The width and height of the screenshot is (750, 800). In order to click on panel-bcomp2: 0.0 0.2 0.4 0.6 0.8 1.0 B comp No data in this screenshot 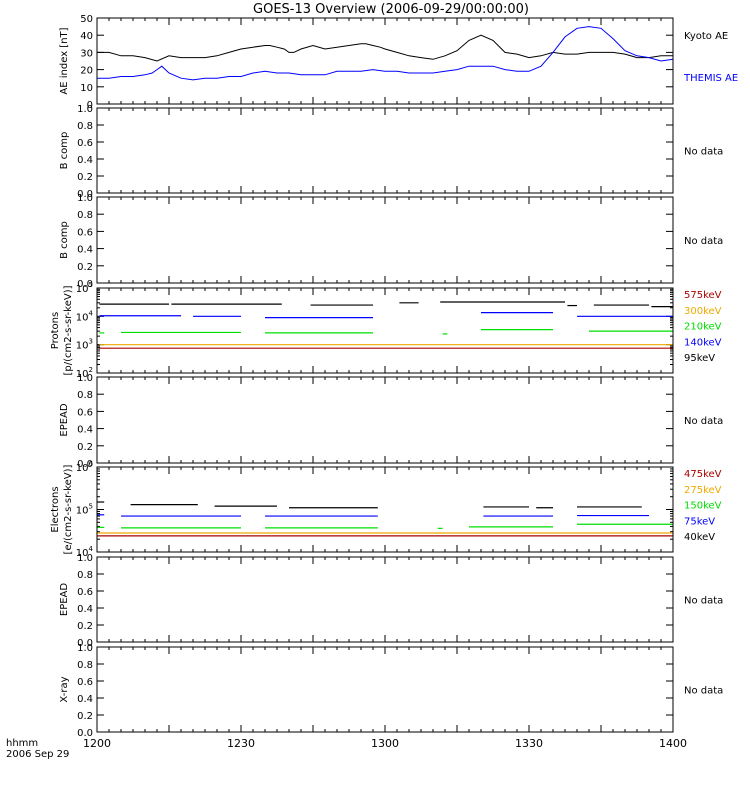, I will do `click(391, 241)`.